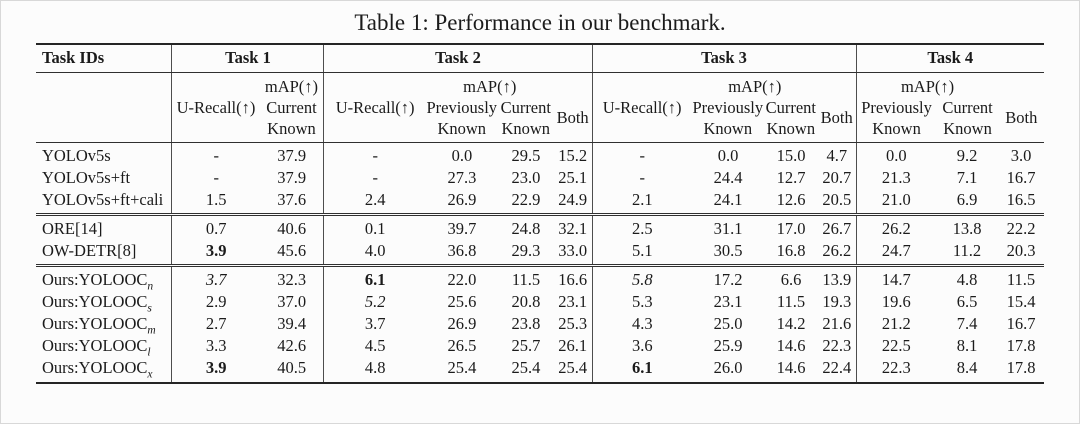  What do you see at coordinates (728, 250) in the screenshot?
I see `data-cell: 30.5` at bounding box center [728, 250].